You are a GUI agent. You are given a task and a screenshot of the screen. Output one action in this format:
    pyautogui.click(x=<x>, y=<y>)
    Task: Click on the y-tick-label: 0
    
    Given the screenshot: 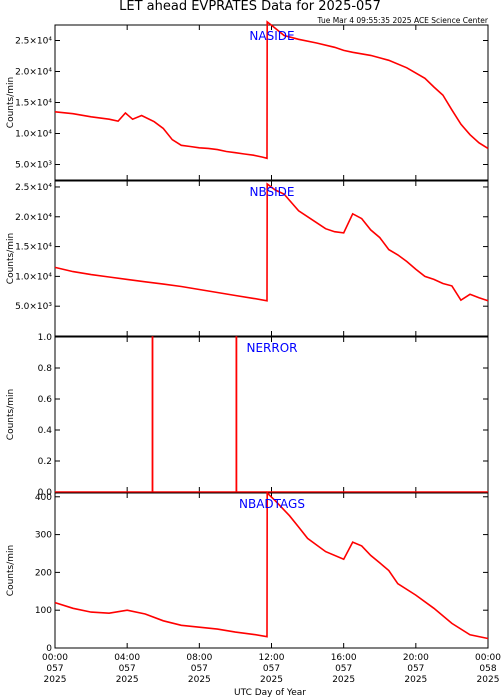 What is the action you would take?
    pyautogui.click(x=49, y=649)
    